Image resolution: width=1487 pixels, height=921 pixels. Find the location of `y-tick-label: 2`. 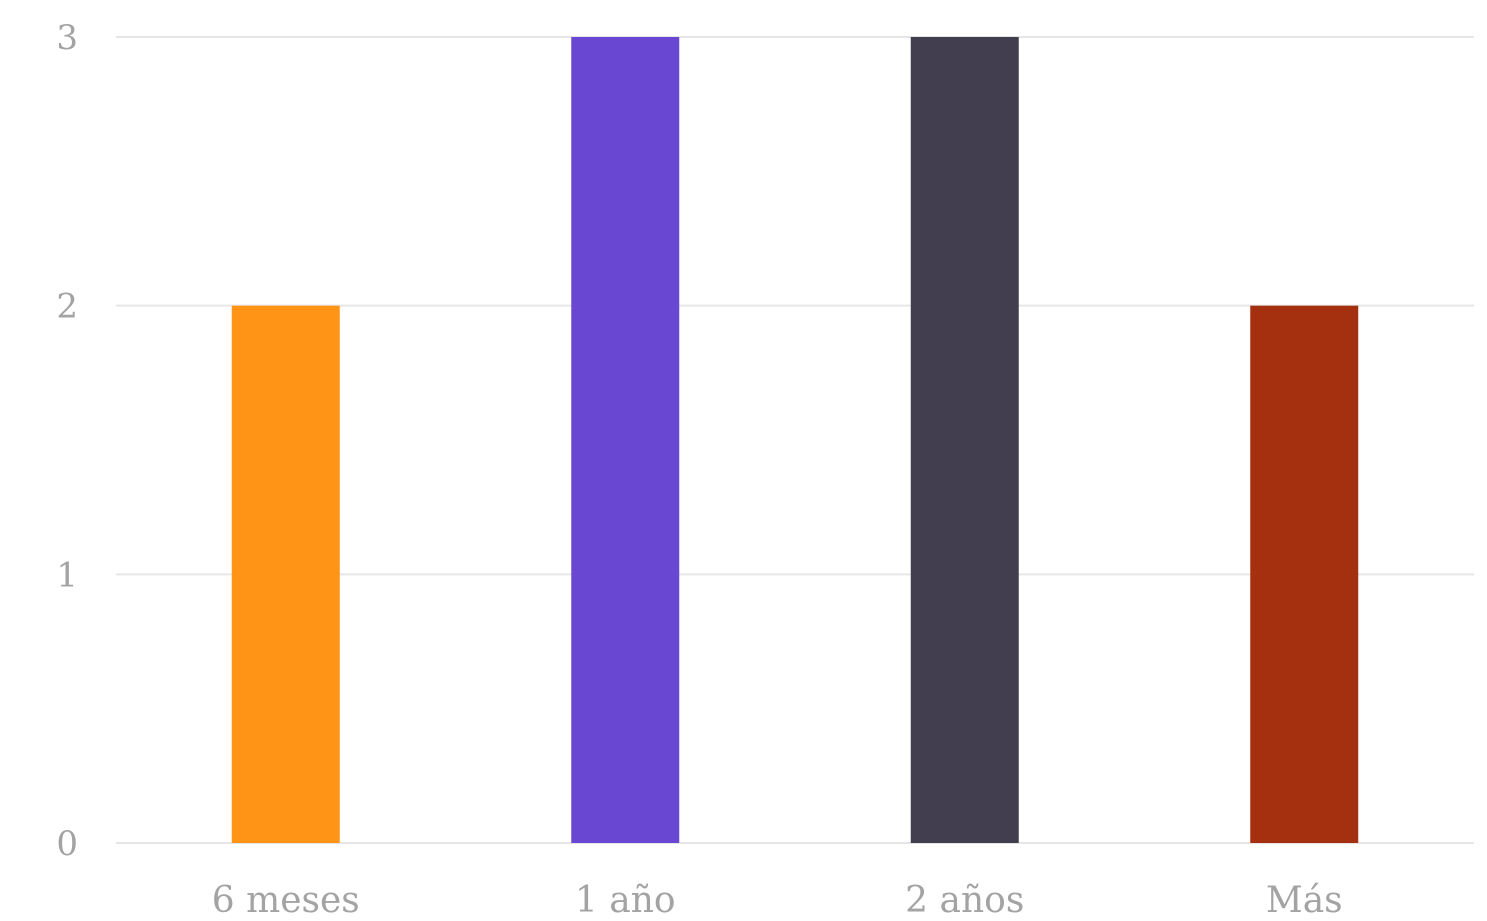

y-tick-label: 2 is located at coordinates (67, 307).